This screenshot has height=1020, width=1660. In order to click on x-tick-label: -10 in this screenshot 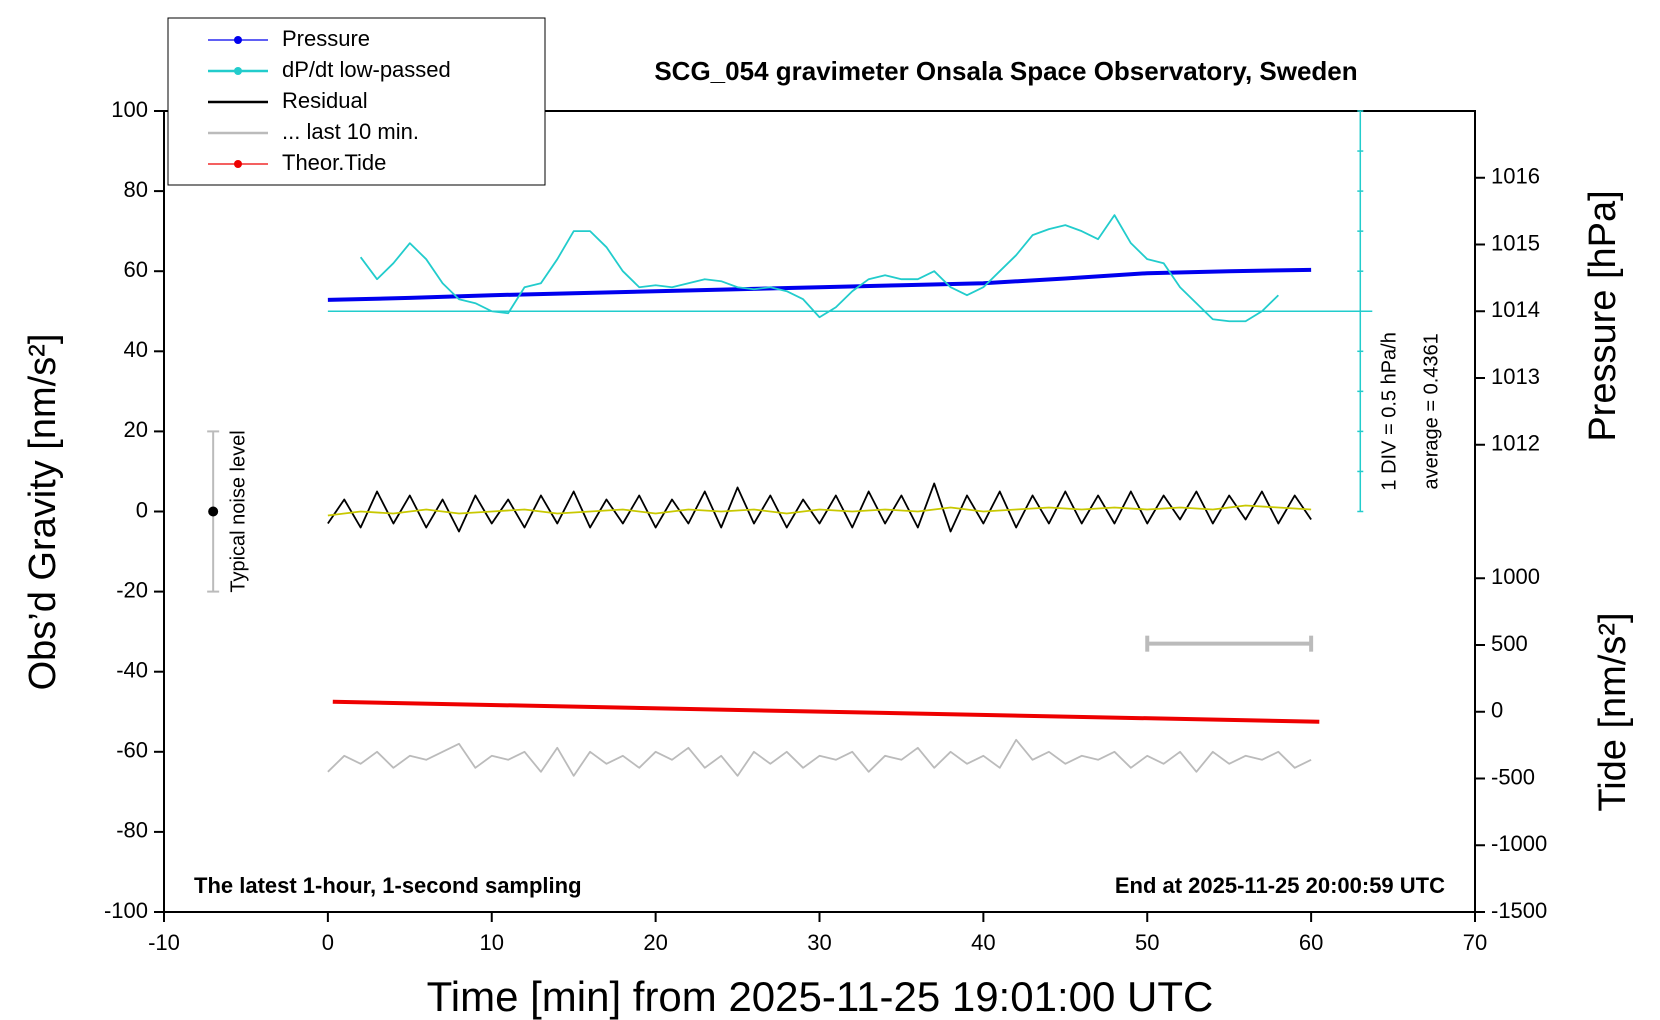, I will do `click(164, 942)`.